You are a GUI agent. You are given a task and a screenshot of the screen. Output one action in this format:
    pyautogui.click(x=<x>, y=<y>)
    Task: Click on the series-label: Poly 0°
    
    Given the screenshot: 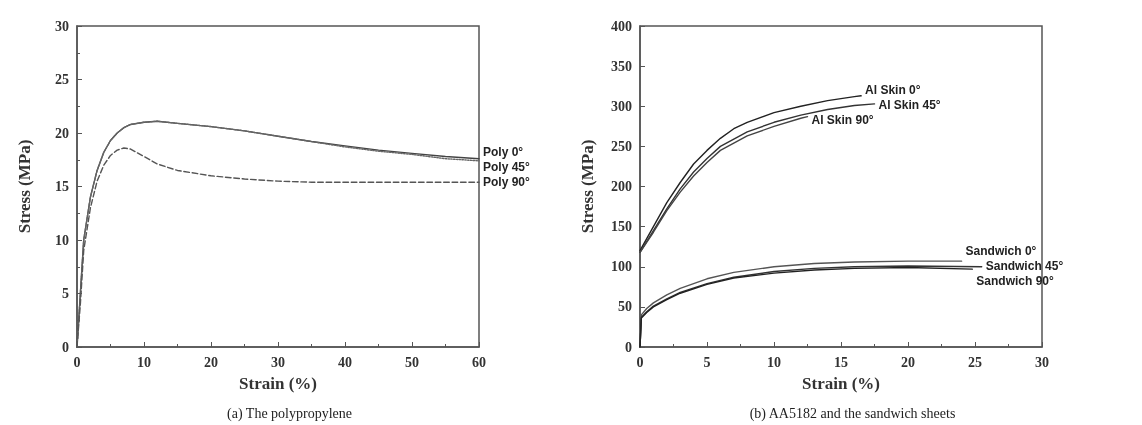 What is the action you would take?
    pyautogui.click(x=503, y=152)
    